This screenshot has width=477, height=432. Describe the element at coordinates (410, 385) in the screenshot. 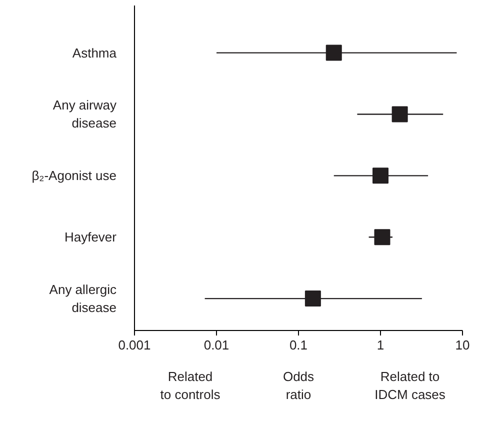

I see `text: Related to IDCM cases` at that location.